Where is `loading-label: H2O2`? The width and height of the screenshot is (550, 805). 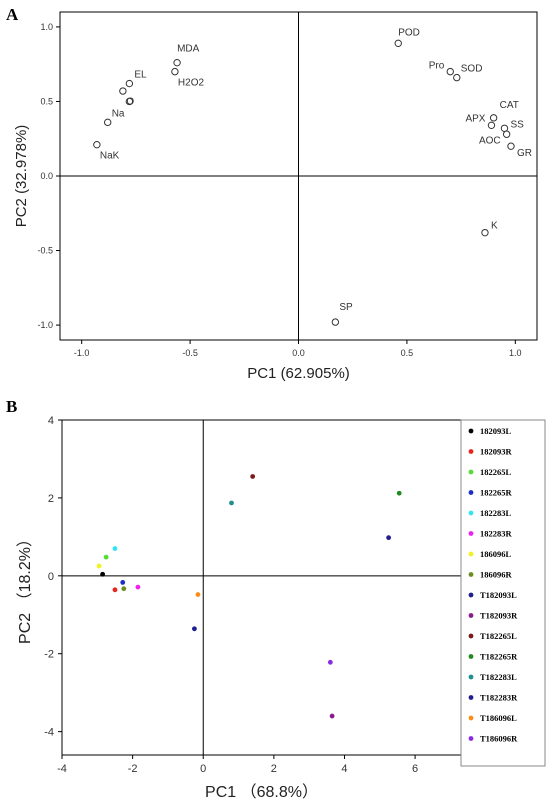 loading-label: H2O2 is located at coordinates (191, 83).